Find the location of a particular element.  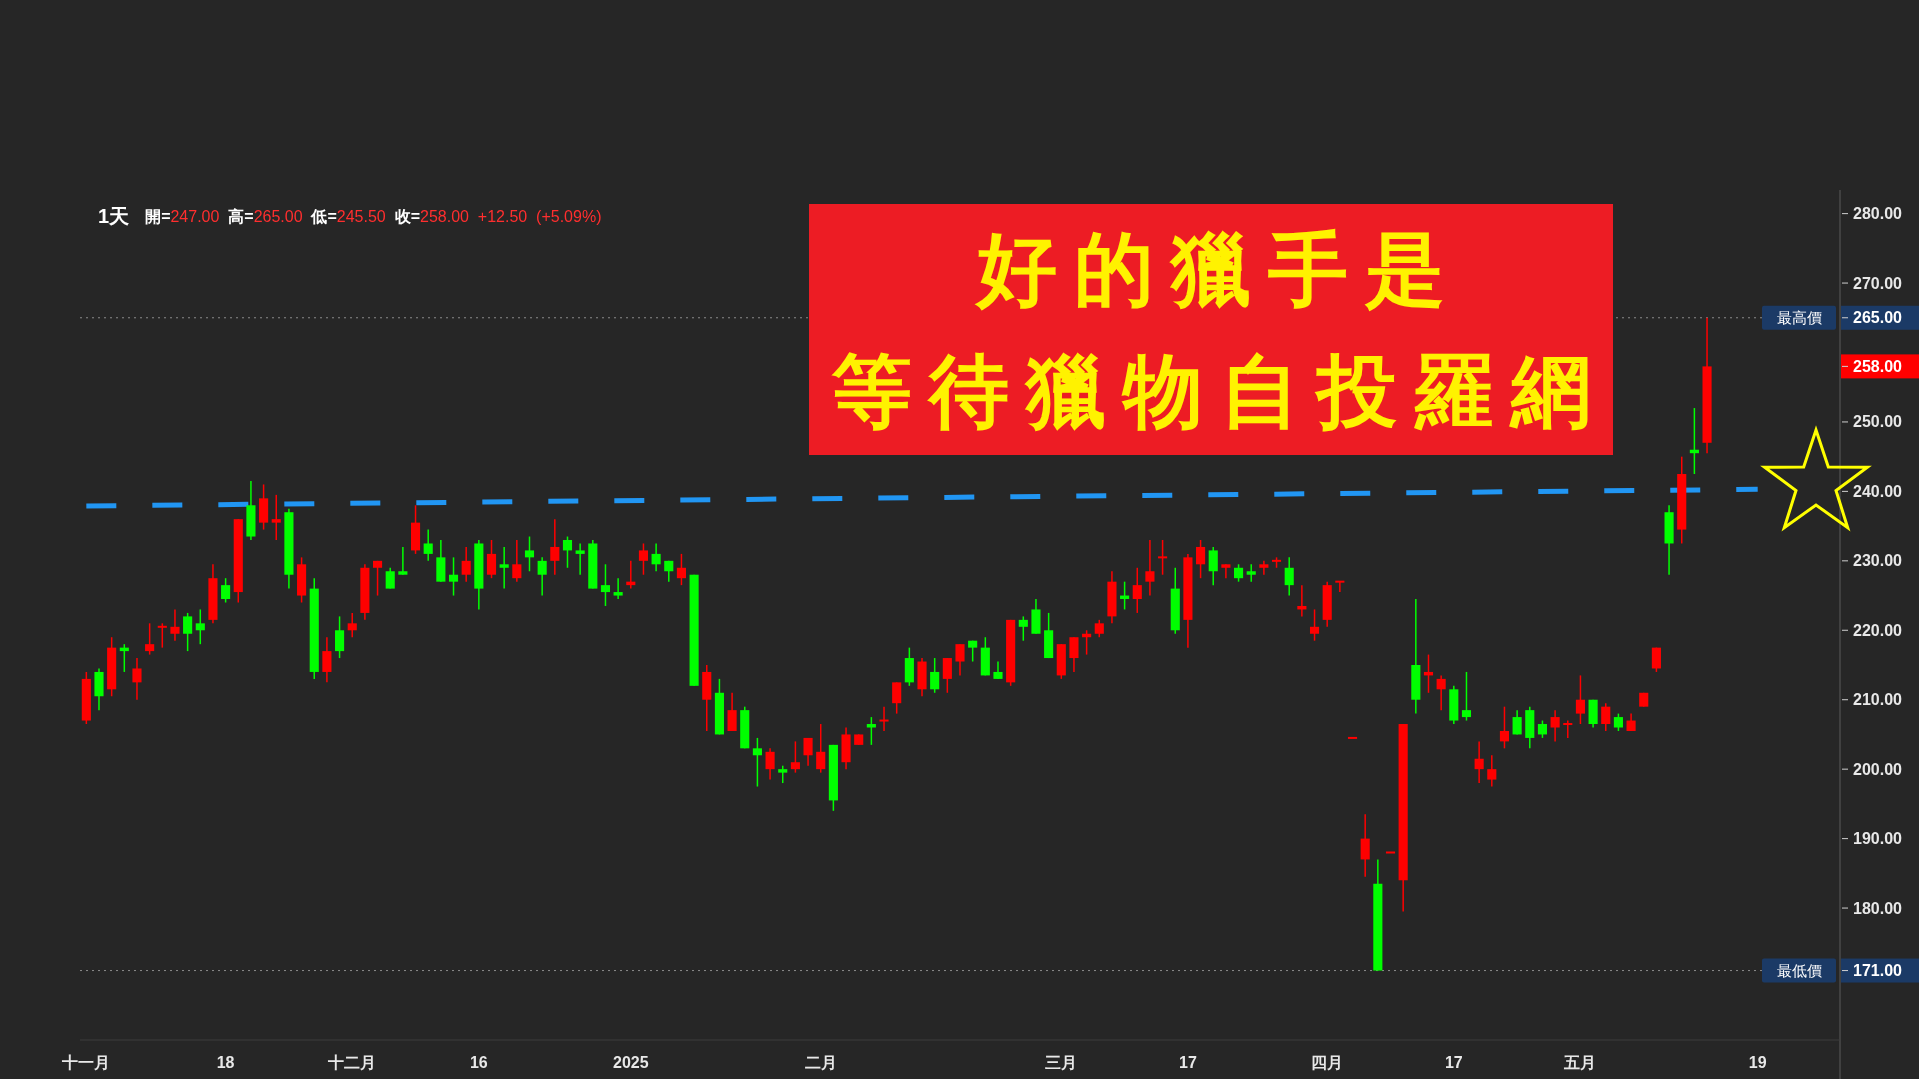

banner-text: 好的獵手是 is located at coordinates (1219, 268).